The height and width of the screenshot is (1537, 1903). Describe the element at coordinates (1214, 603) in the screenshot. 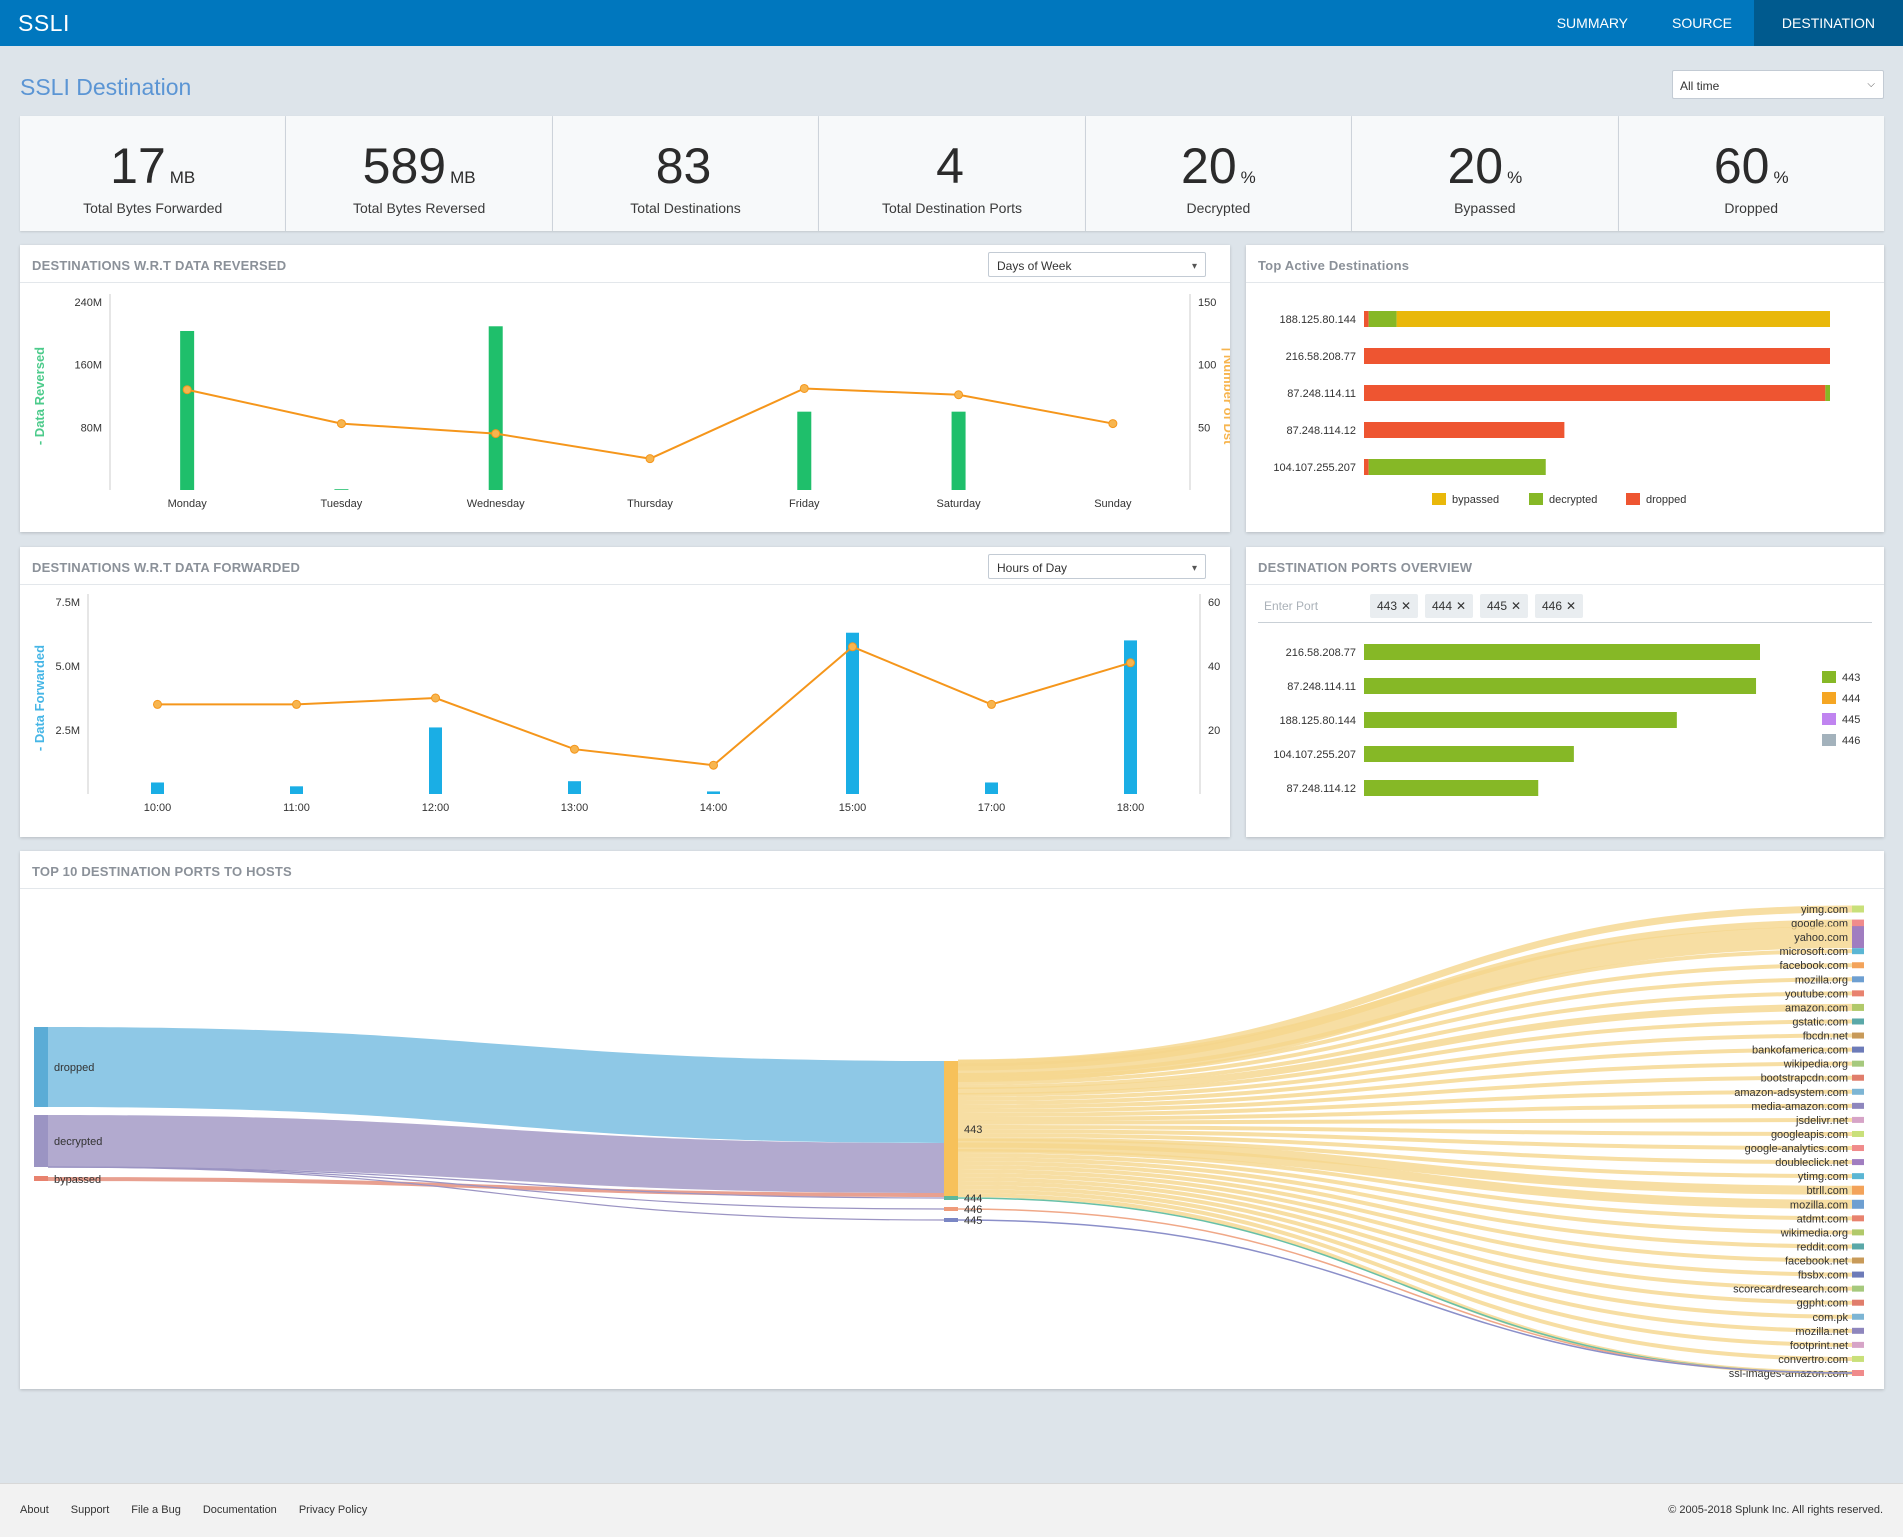

I see `y2-tick-label: 60` at that location.